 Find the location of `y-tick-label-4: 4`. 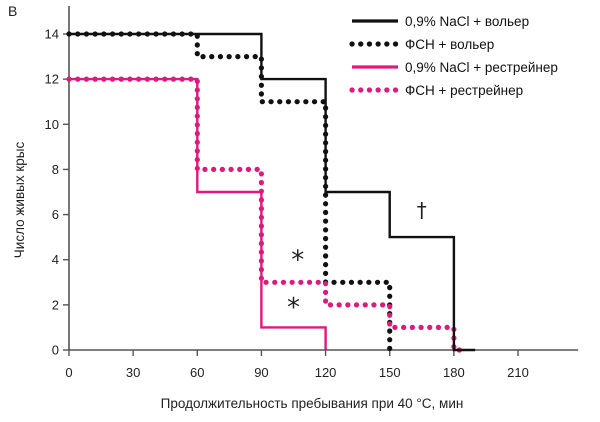

y-tick-label-4: 4 is located at coordinates (55, 259).